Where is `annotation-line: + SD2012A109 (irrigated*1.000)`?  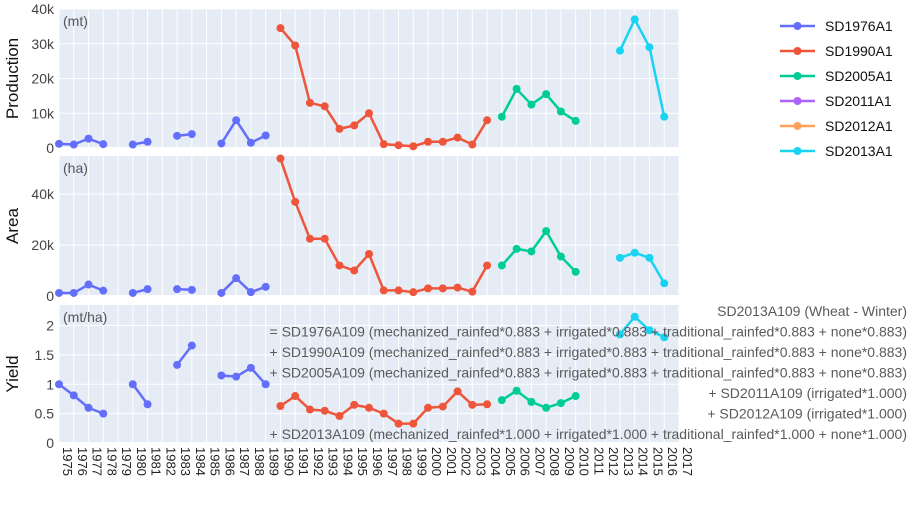 annotation-line: + SD2012A109 (irrigated*1.000) is located at coordinates (807, 414).